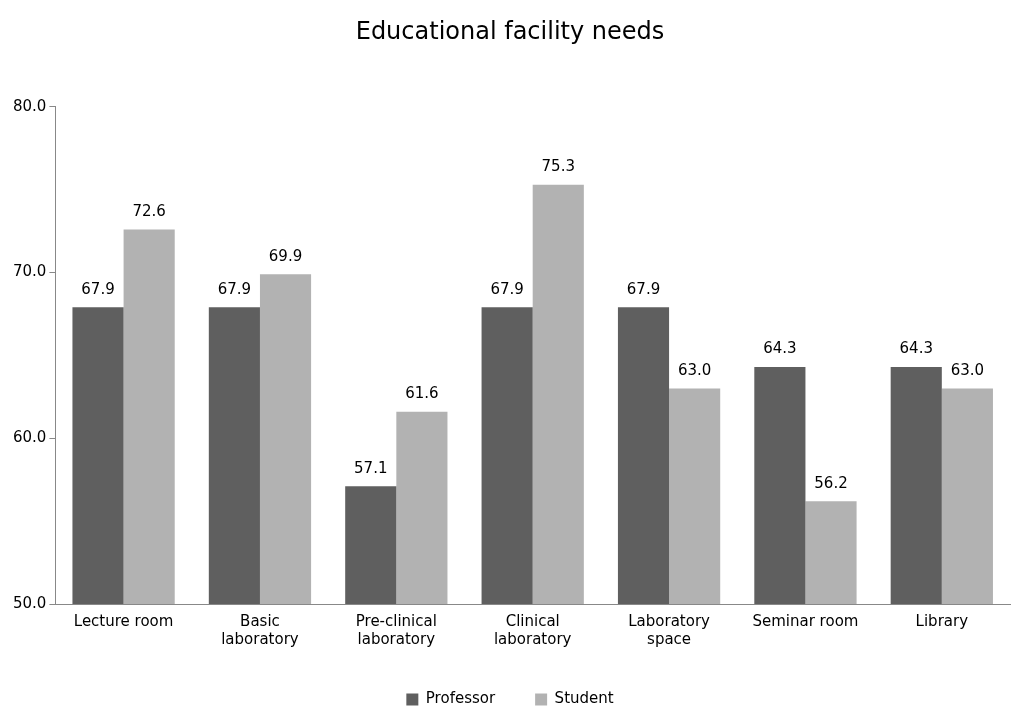 The height and width of the screenshot is (722, 1030). Describe the element at coordinates (371, 467) in the screenshot. I see `data-label: 57.1` at that location.